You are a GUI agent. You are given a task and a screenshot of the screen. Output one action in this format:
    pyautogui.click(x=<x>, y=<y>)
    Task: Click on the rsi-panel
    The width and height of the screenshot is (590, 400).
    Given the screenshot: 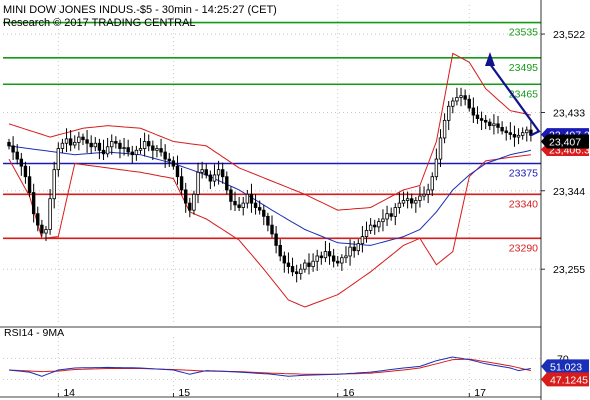 What is the action you would take?
    pyautogui.click(x=270, y=351)
    